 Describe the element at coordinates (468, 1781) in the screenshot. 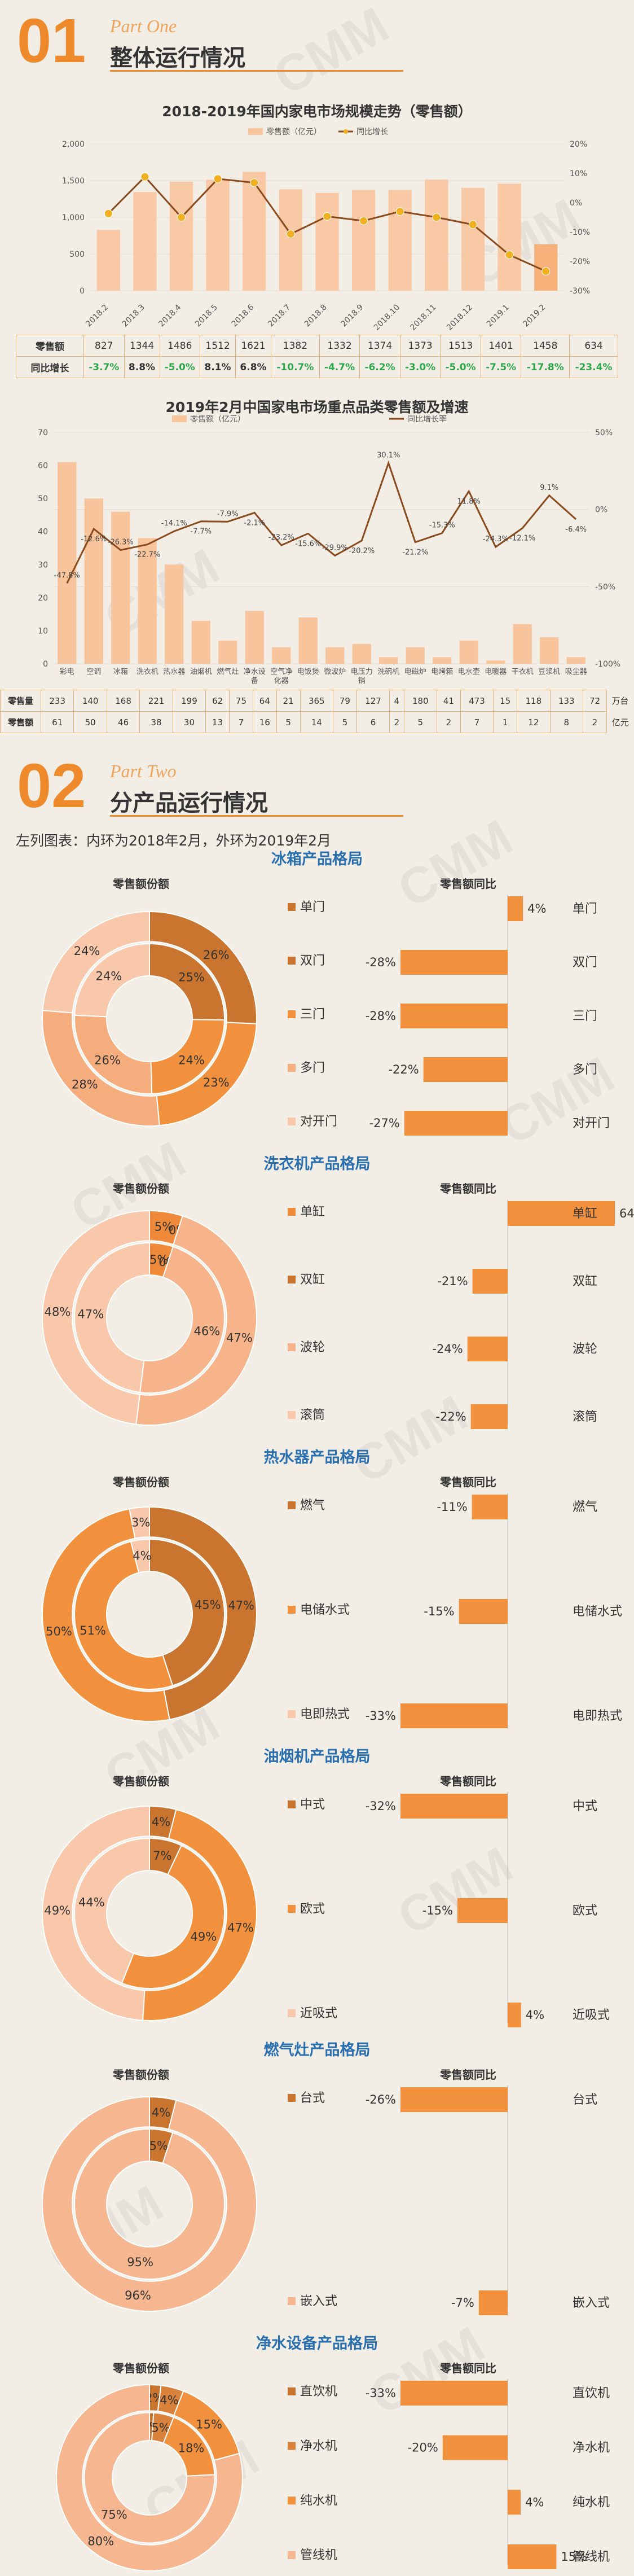

I see `bar-title: 零售额同比` at that location.